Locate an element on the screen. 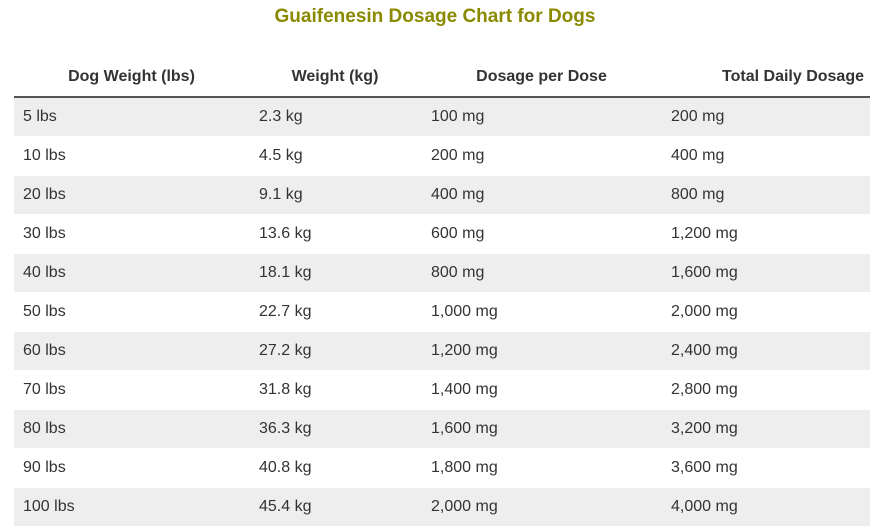 This screenshot has width=870, height=526. column-header-dosage-per-dose: Dosage per Dose is located at coordinates (541, 77).